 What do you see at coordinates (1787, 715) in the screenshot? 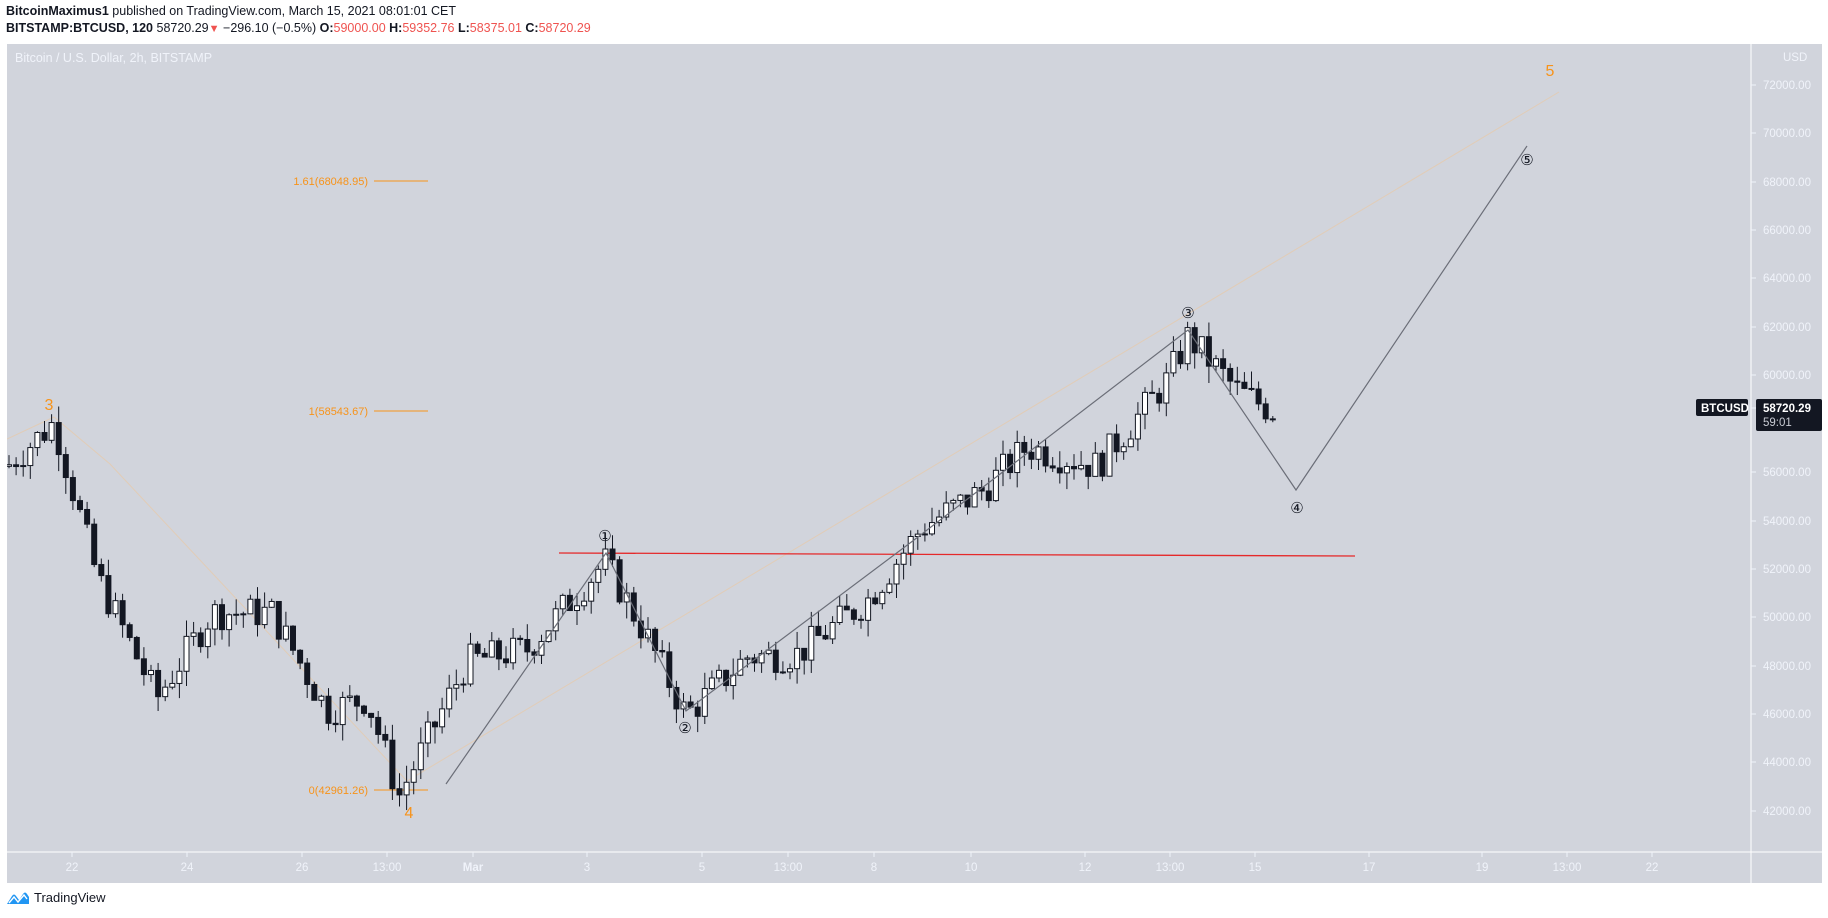
I see `svg-text: 46000.00` at bounding box center [1787, 715].